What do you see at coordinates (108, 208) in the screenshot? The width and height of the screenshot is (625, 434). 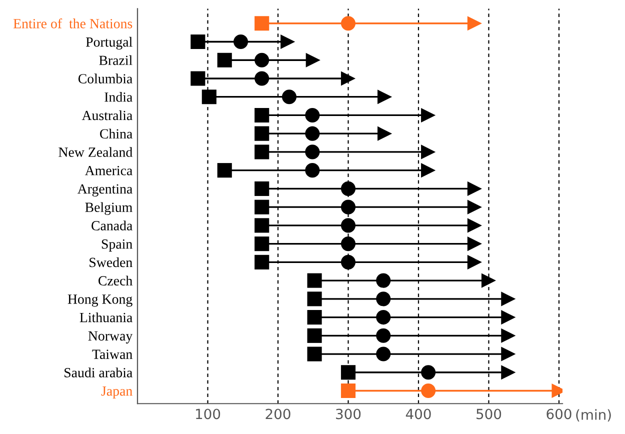 I see `y-tick-label: Belgium` at bounding box center [108, 208].